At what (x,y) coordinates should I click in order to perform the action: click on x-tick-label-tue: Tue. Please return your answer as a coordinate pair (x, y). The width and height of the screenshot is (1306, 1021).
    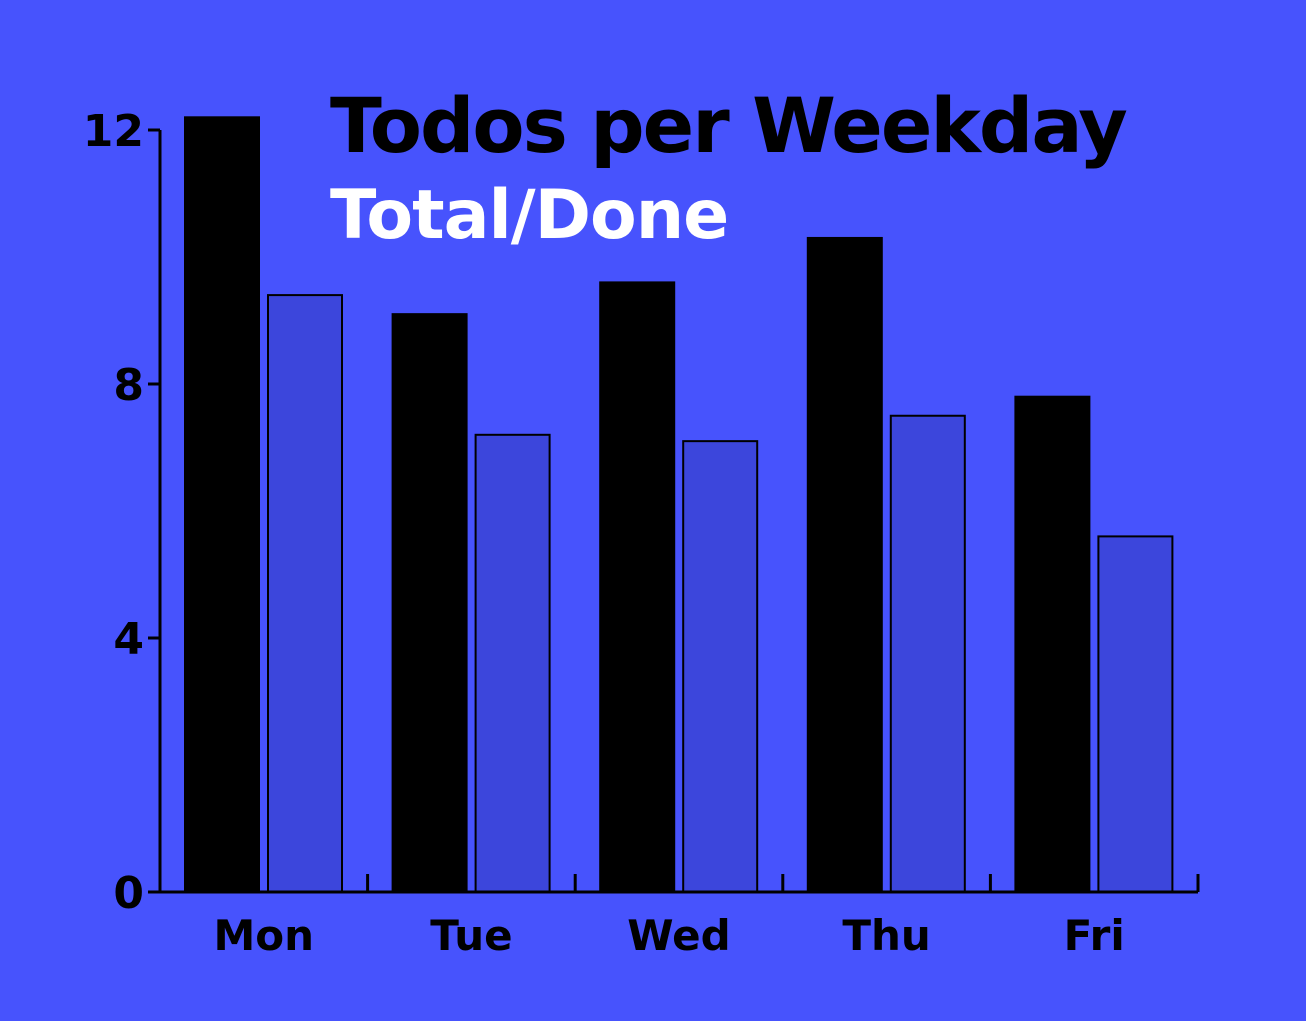
    Looking at the image, I should click on (471, 935).